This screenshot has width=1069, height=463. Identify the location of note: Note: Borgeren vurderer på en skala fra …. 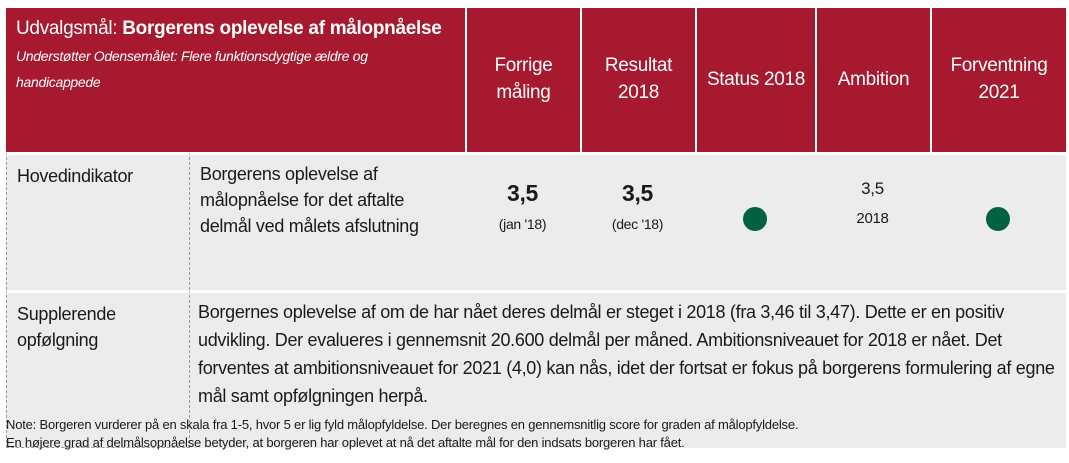
(402, 433).